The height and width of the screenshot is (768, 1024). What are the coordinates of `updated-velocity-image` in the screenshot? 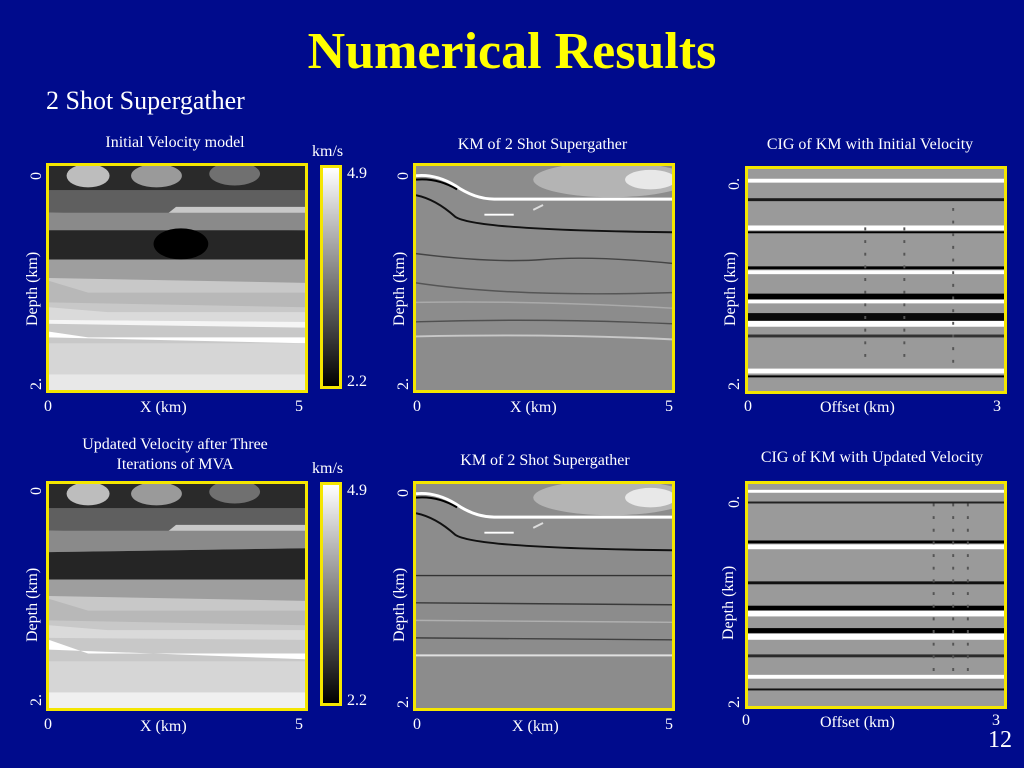 It's located at (177, 596).